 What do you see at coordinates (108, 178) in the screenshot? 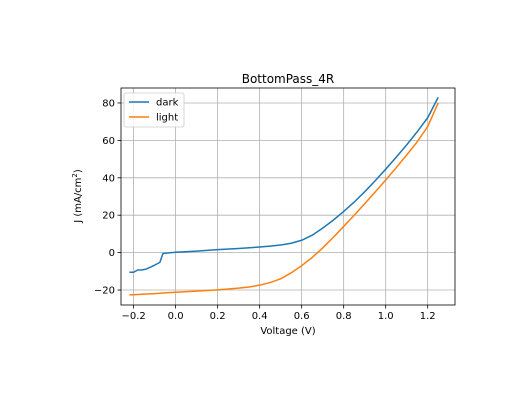
I see `y-tick-label: 40` at bounding box center [108, 178].